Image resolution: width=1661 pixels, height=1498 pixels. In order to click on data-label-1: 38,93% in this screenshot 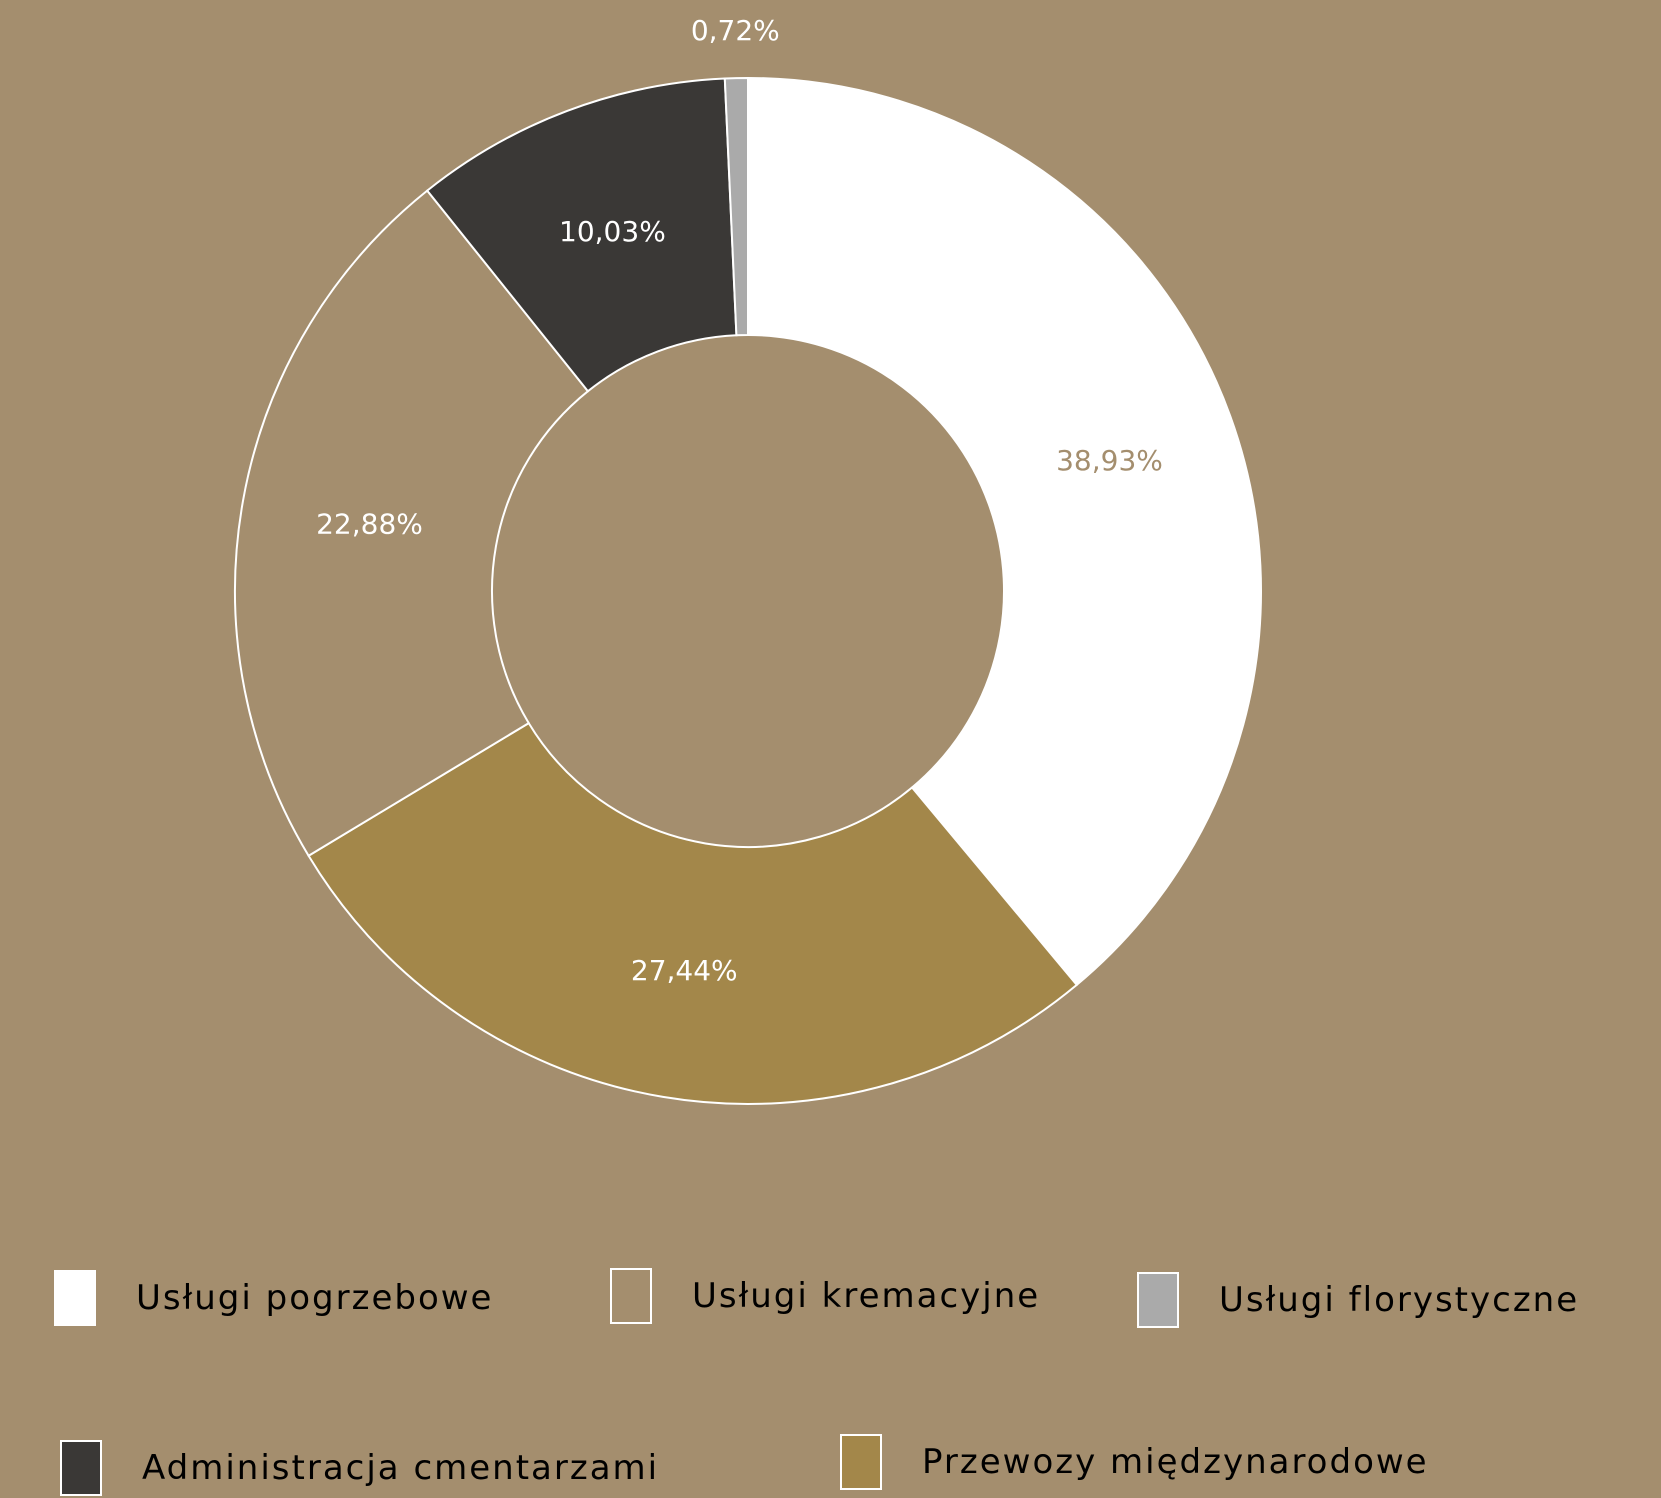, I will do `click(1109, 460)`.